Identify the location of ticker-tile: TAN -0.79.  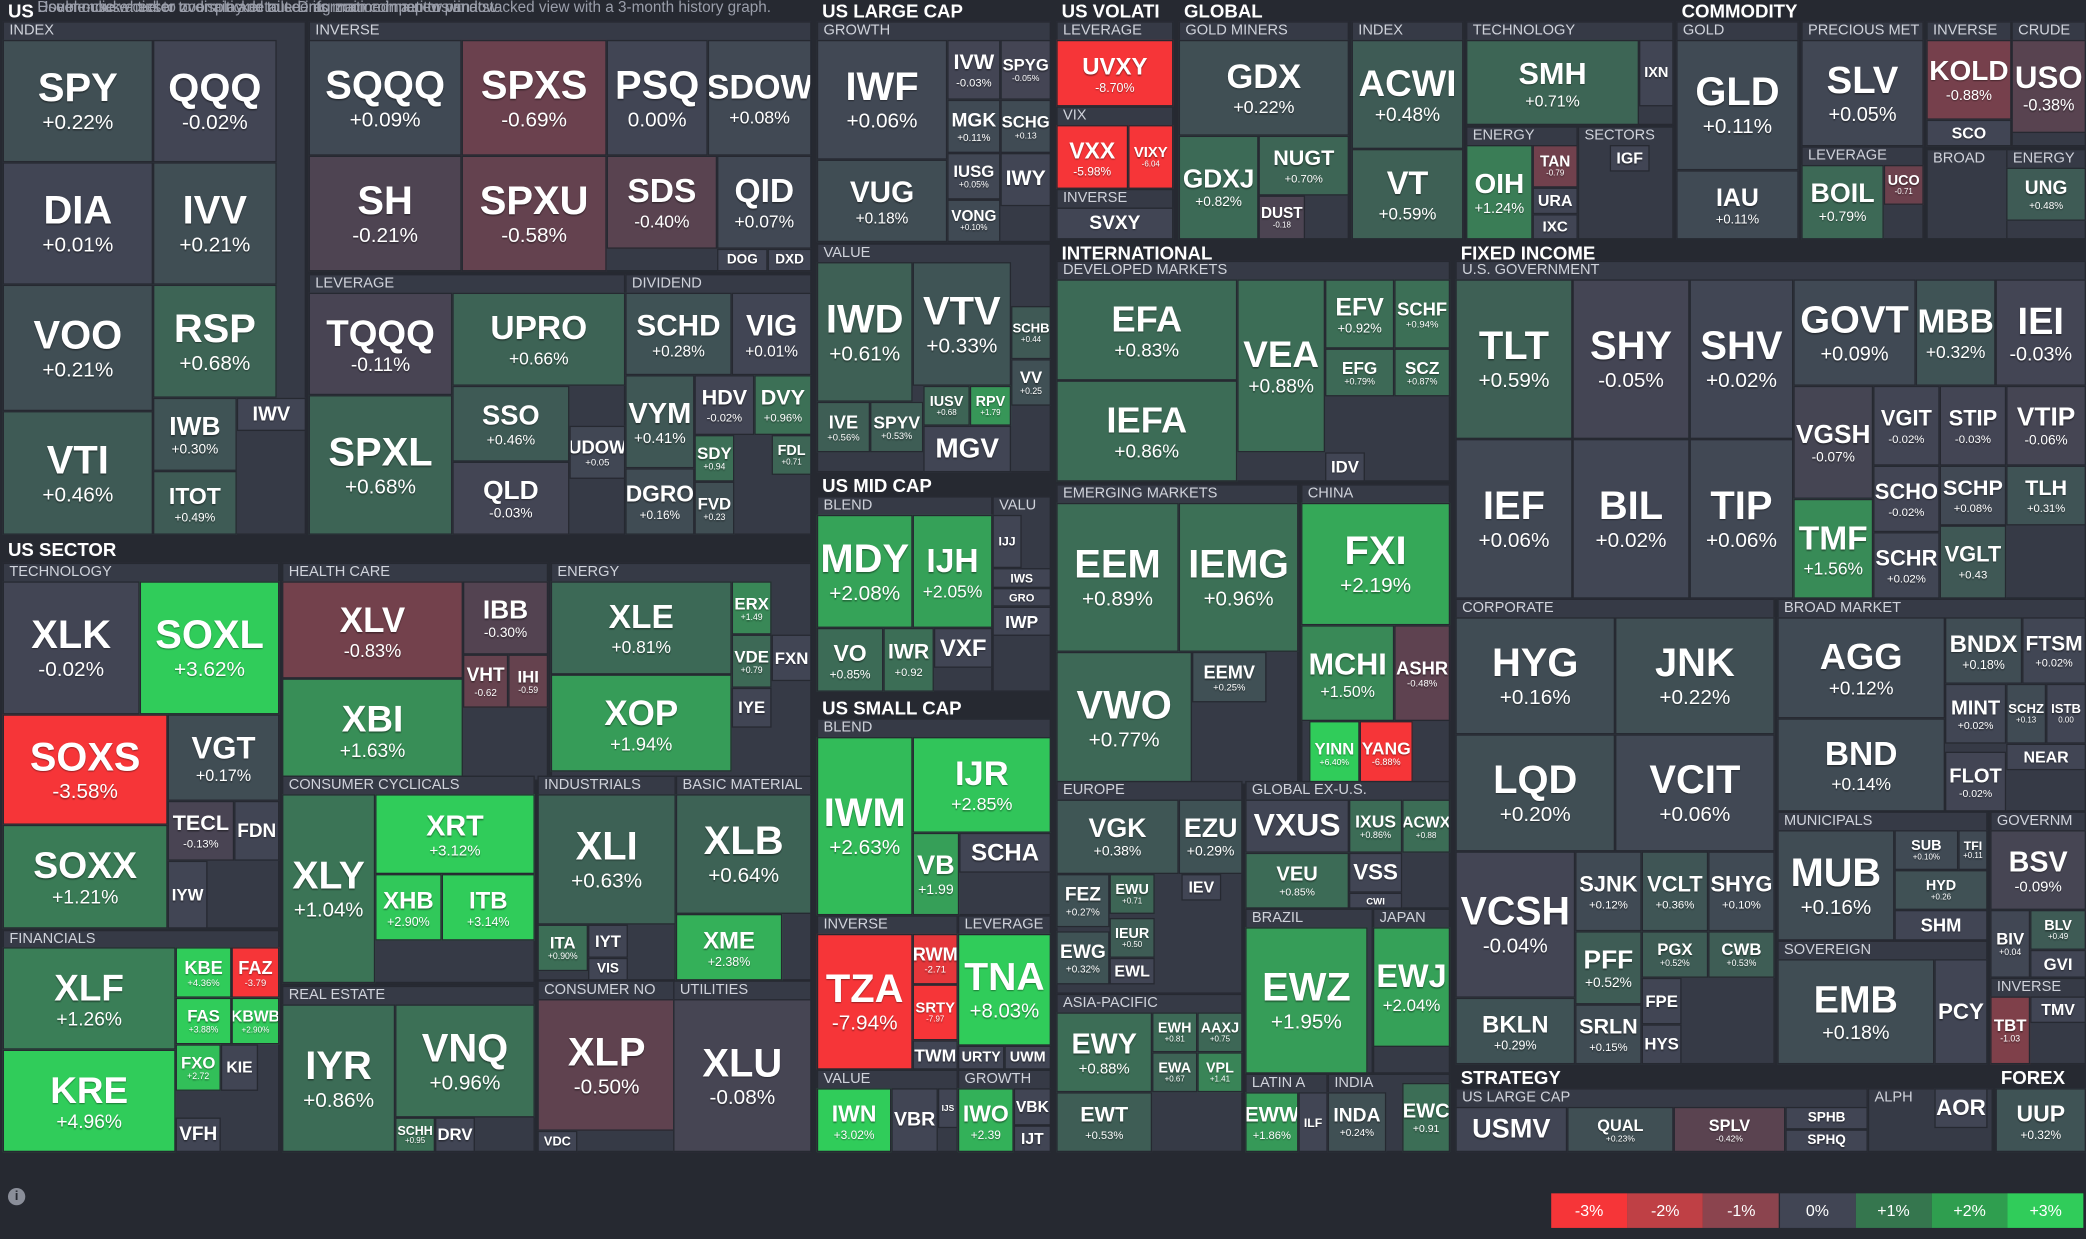
(1555, 166).